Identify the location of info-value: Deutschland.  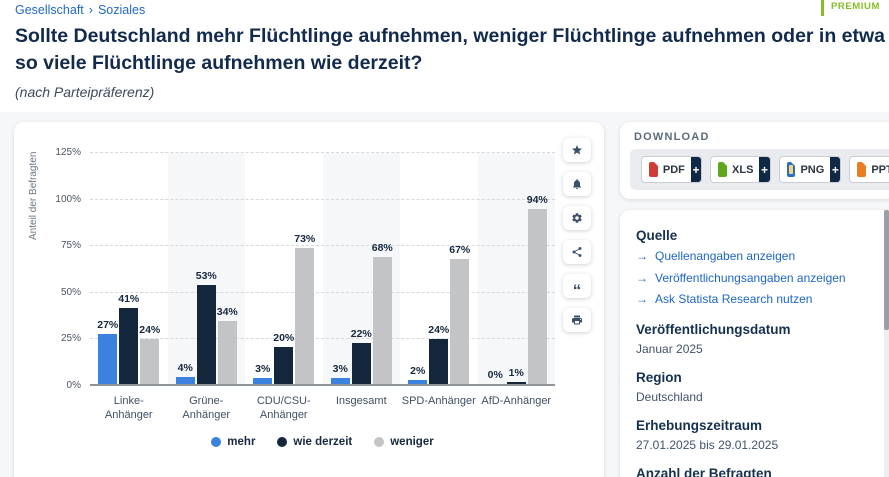
(669, 396).